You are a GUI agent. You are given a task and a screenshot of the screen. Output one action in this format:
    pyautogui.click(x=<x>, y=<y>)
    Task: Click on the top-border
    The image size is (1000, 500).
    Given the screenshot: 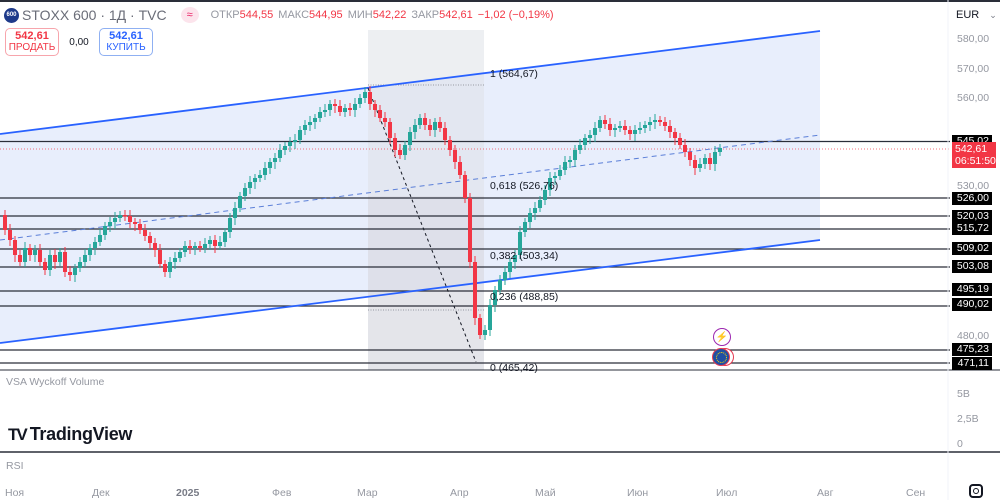 What is the action you would take?
    pyautogui.click(x=500, y=1)
    